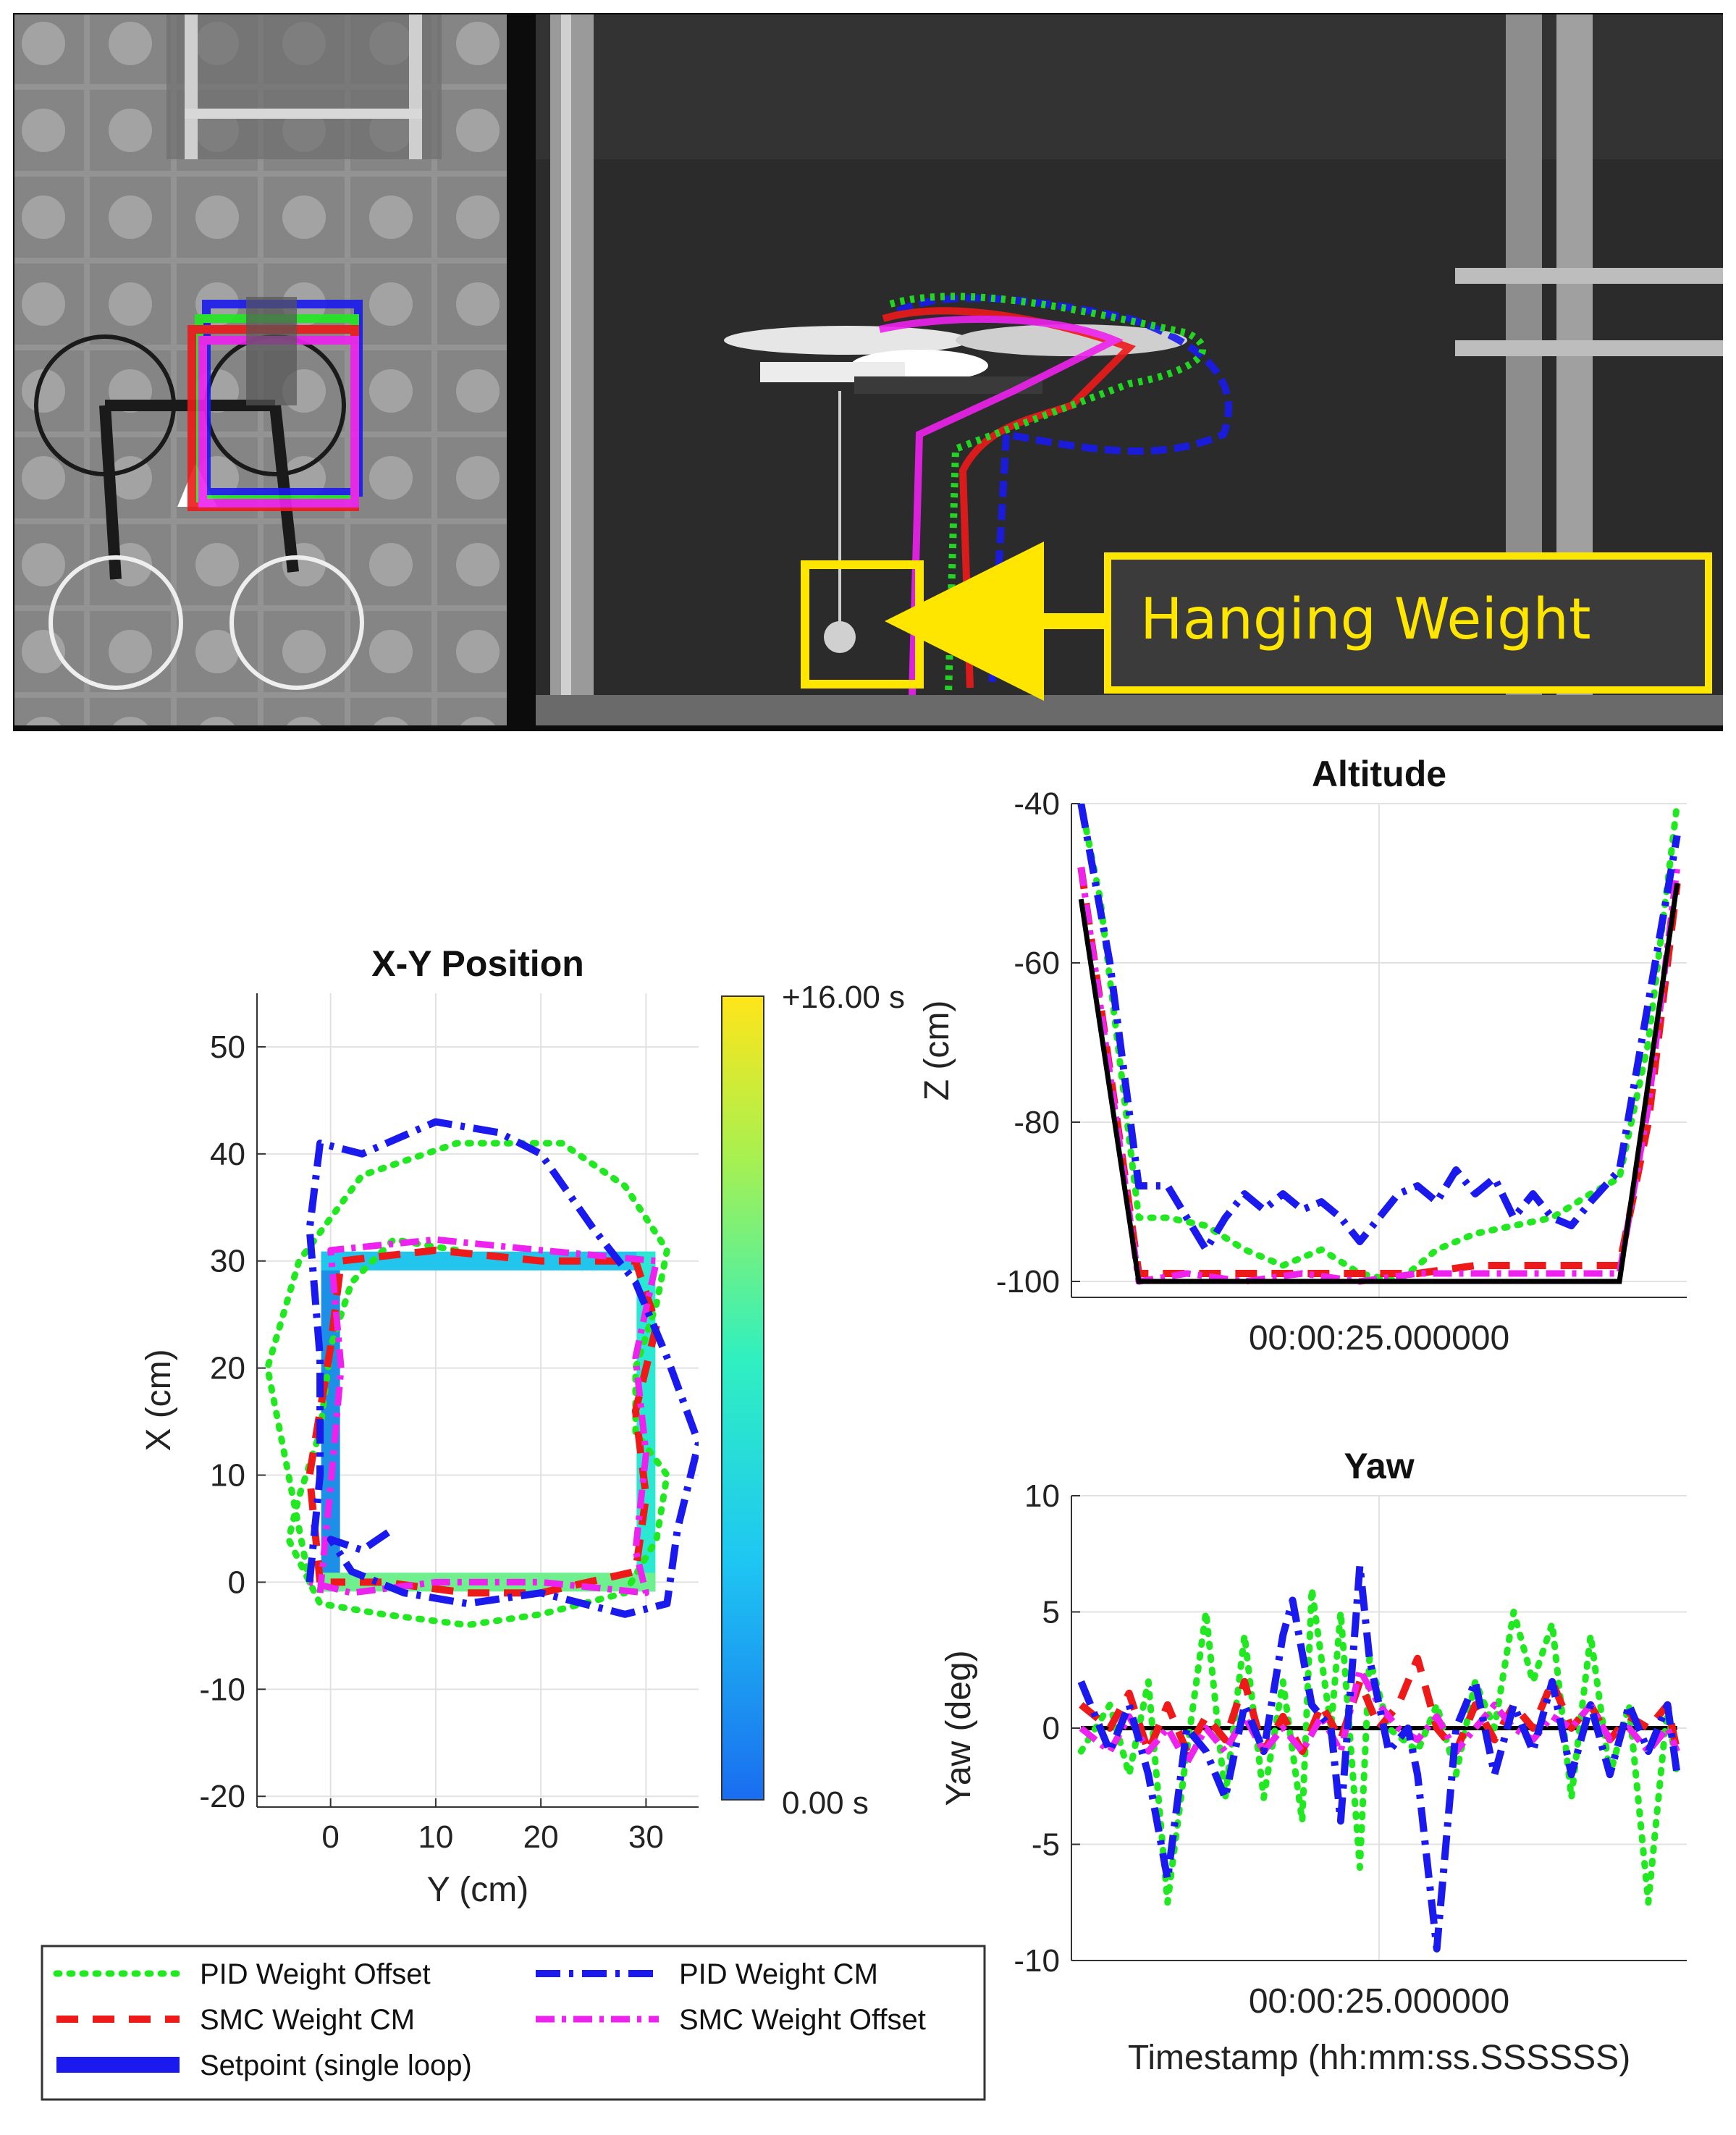  I want to click on xy-xlabel: Y (cm), so click(477, 1890).